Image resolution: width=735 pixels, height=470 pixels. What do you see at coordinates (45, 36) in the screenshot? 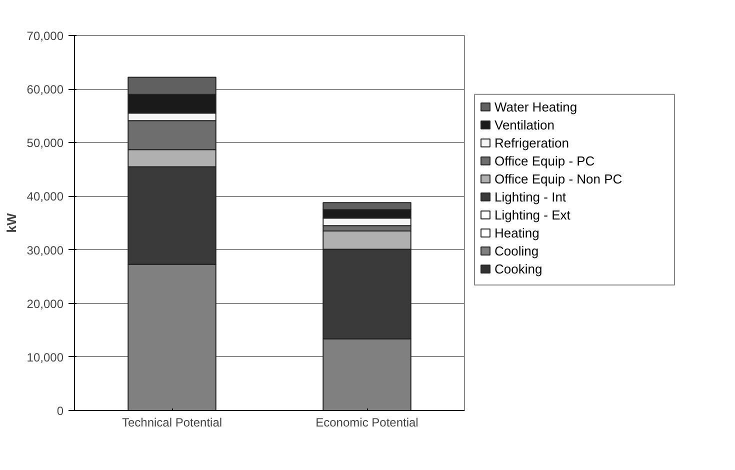
I see `y-tick-label: 70,000` at bounding box center [45, 36].